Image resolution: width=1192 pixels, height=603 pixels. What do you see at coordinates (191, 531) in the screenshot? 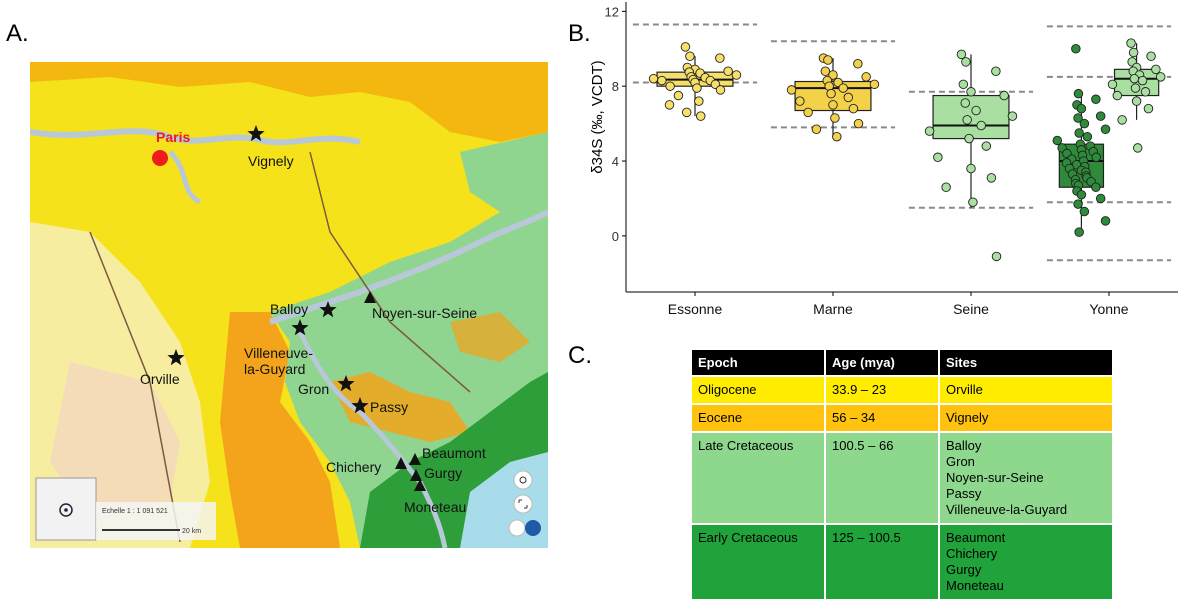
I see `scale-bar-label: 20 km` at bounding box center [191, 531].